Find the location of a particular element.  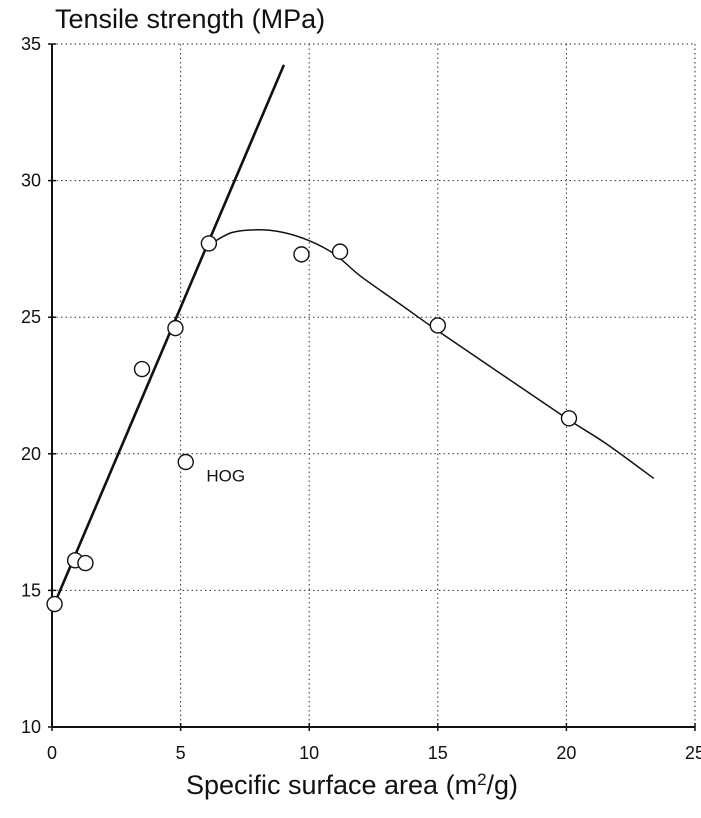

x-tick-label-0: 0 is located at coordinates (52, 753).